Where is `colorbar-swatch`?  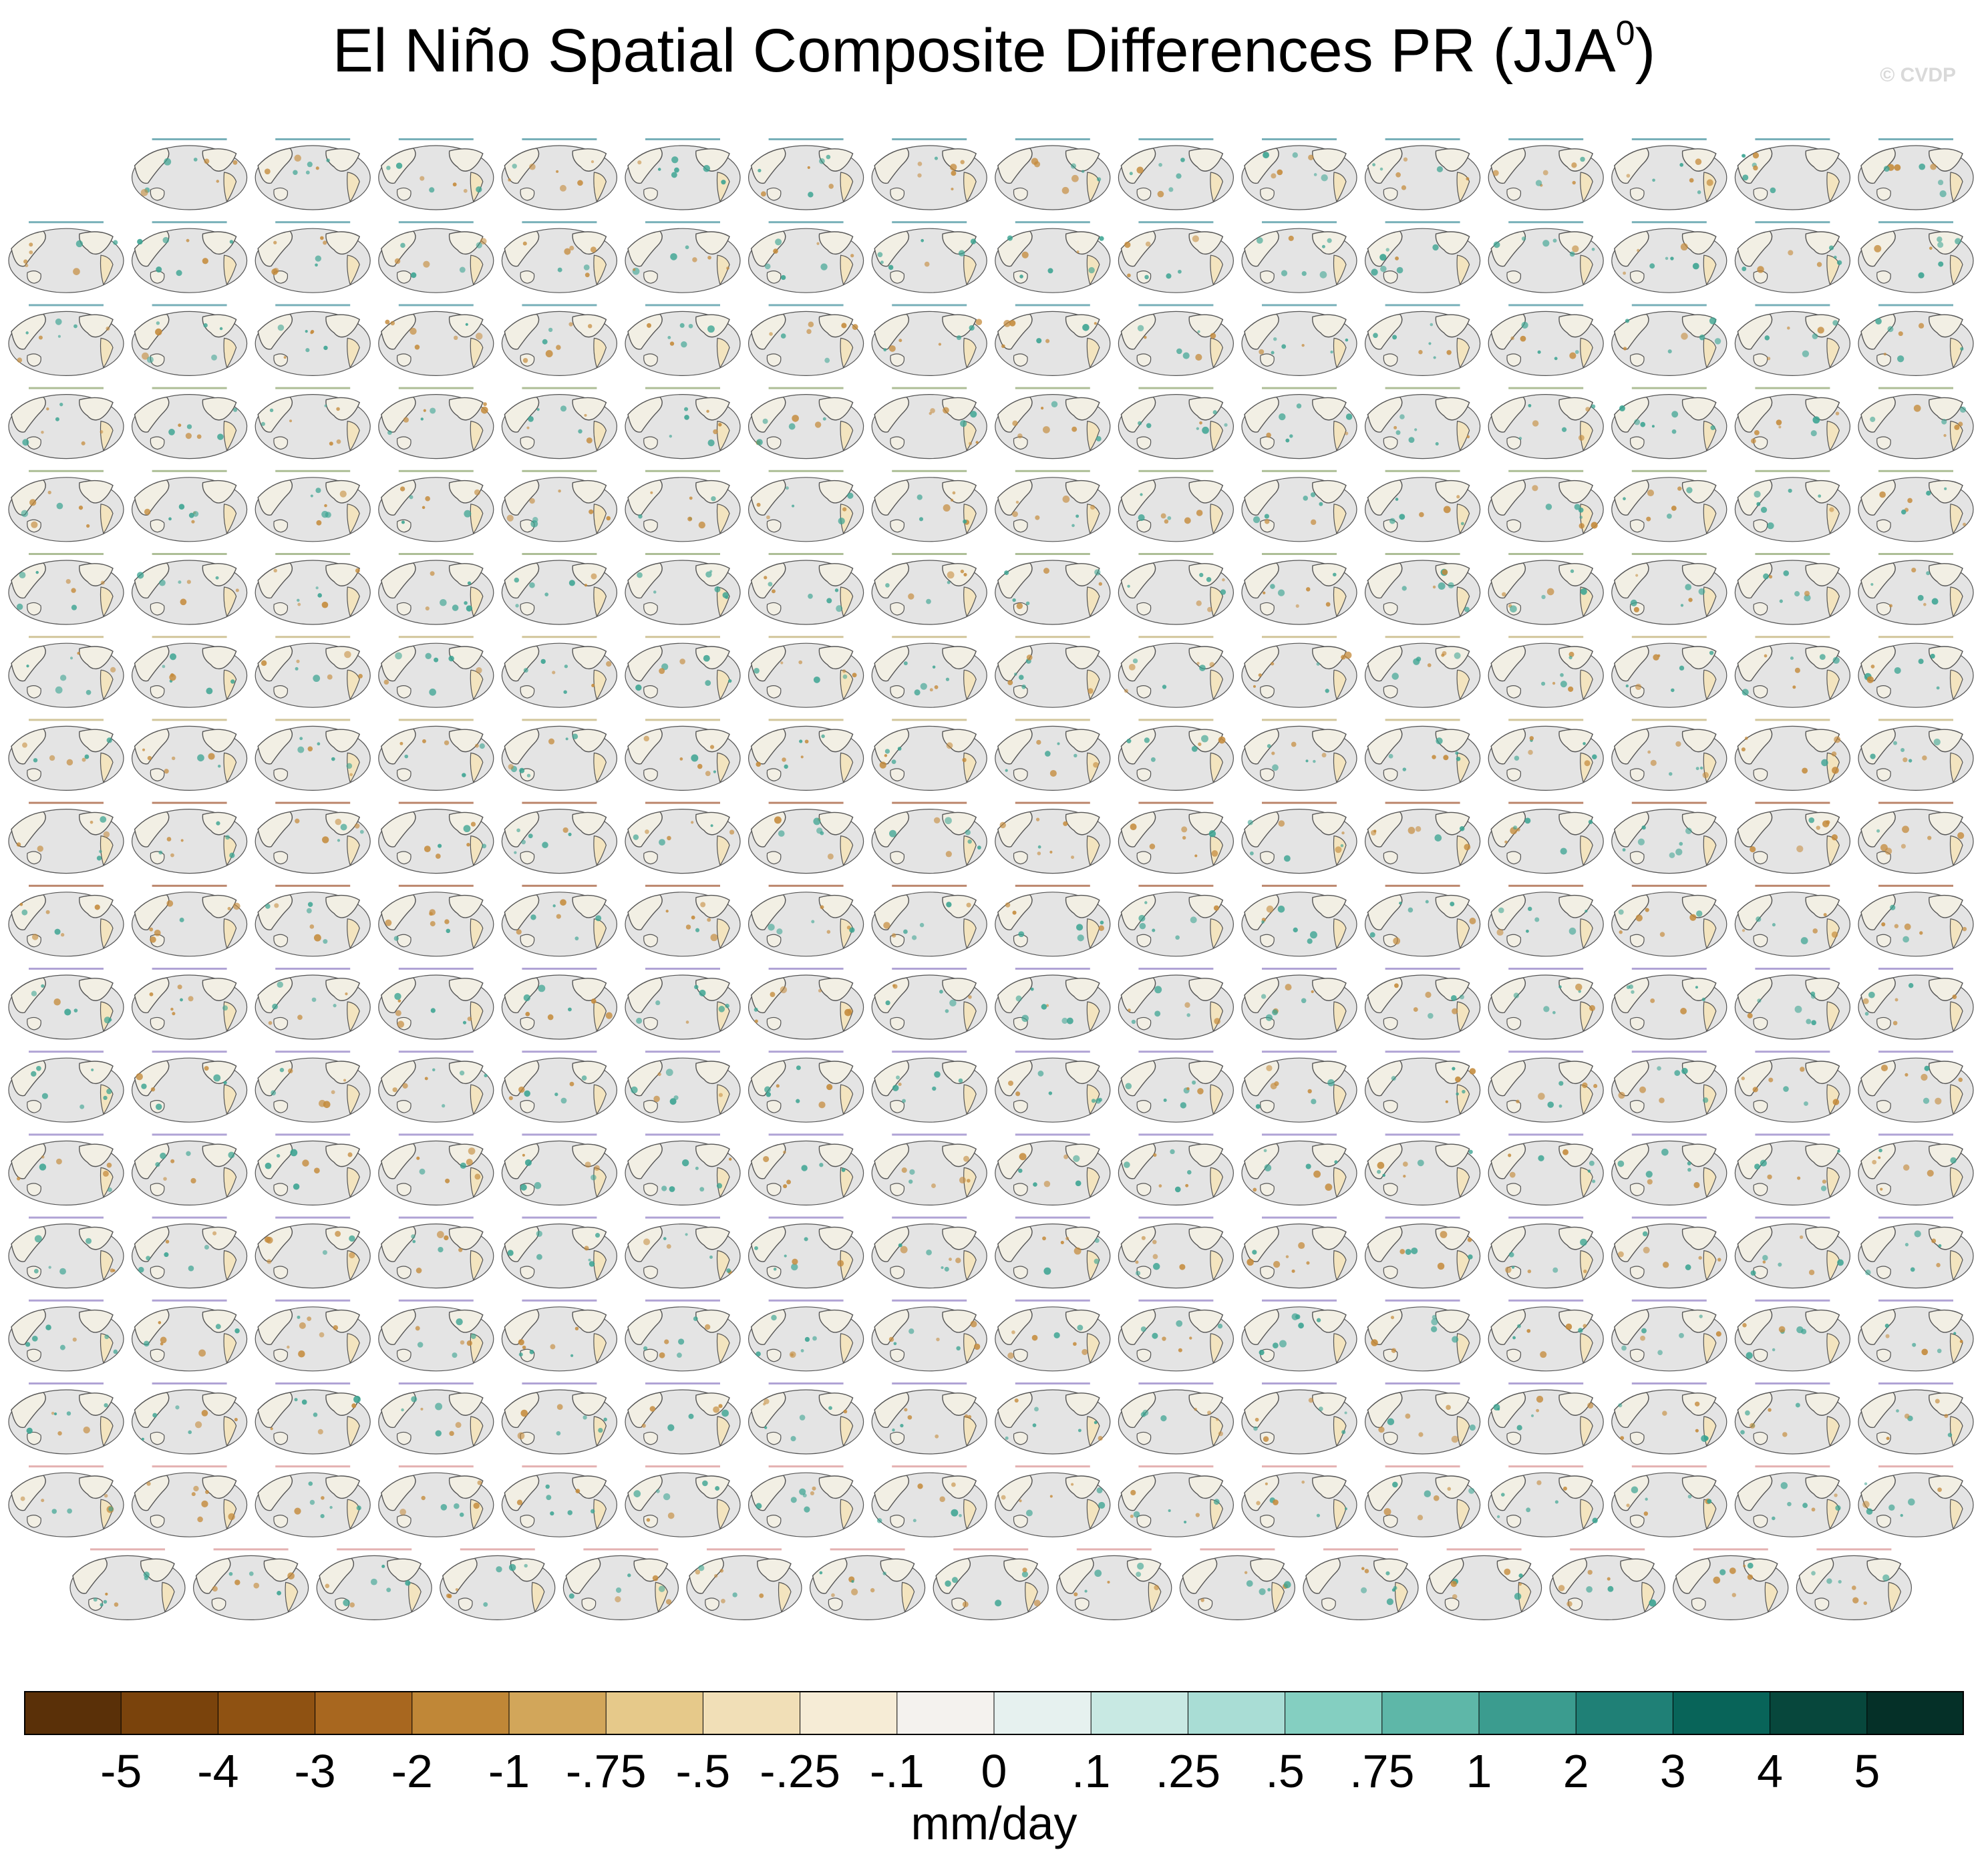
colorbar-swatch is located at coordinates (460, 1713).